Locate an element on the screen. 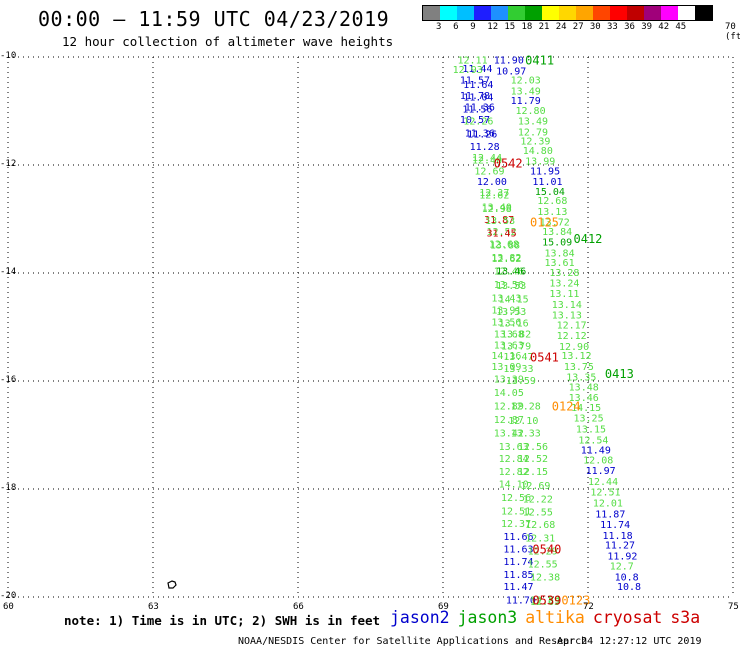 This screenshot has width=740, height=650. wave-height-value: 11.64 is located at coordinates (478, 85).